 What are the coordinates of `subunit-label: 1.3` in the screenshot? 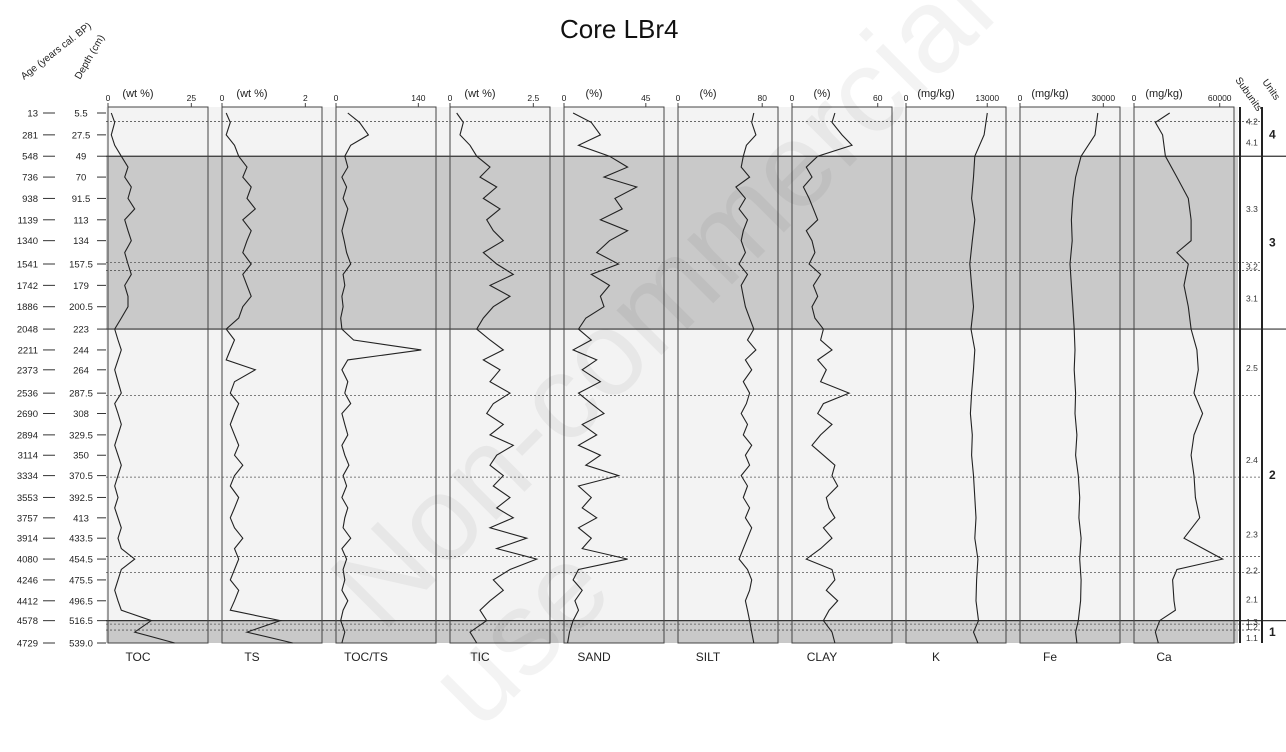 It's located at (1252, 622).